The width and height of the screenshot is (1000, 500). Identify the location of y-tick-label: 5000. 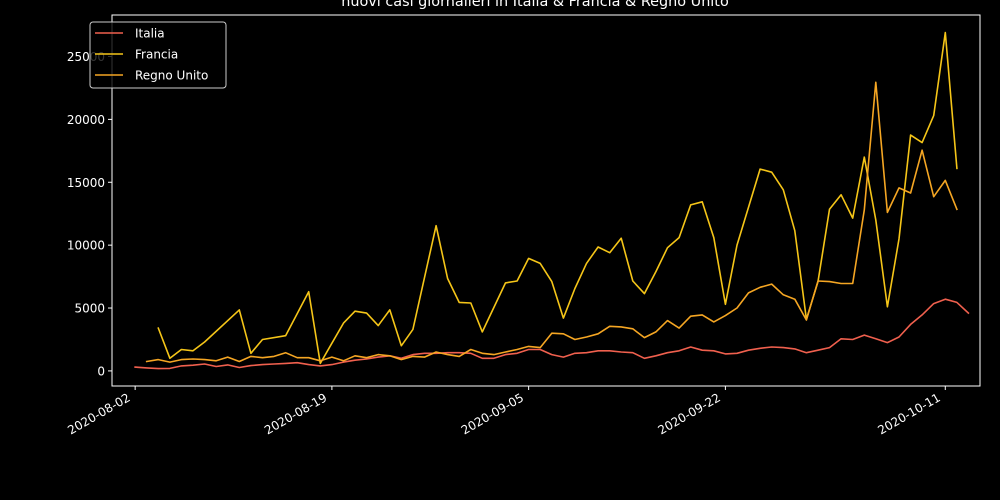
(89, 309).